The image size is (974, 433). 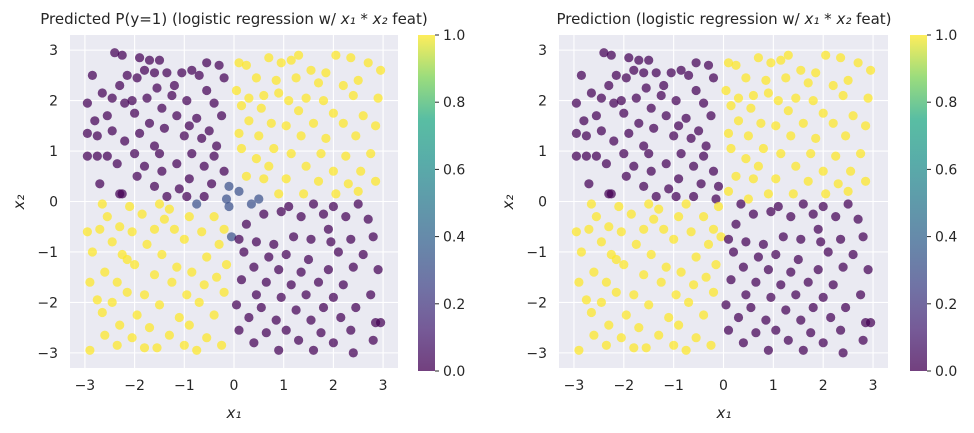 I want to click on x-tick-label: 1, so click(x=773, y=386).